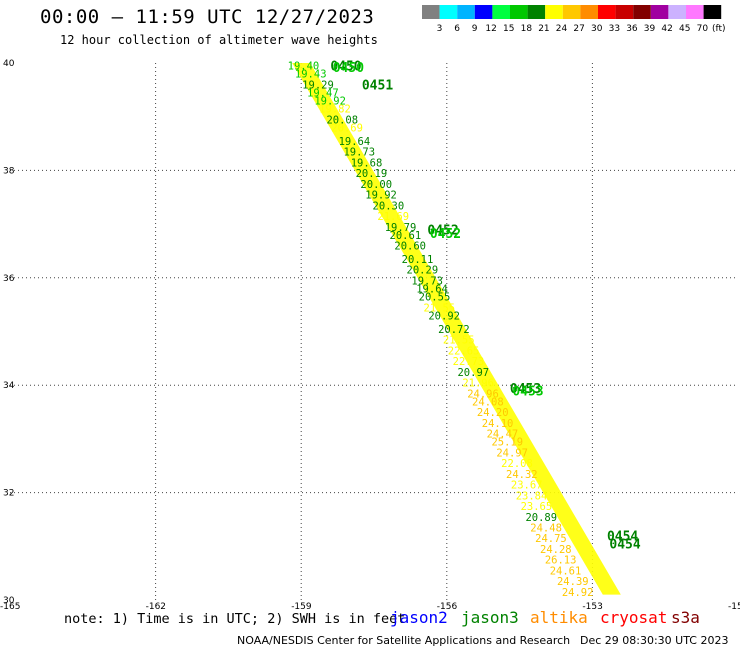 The height and width of the screenshot is (650, 740). I want to click on latitude-tick-label: 32, so click(8, 494).